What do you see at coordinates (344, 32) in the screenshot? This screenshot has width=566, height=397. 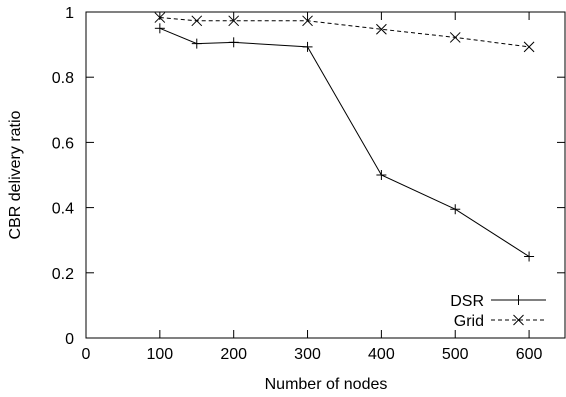 I see `series-grid` at bounding box center [344, 32].